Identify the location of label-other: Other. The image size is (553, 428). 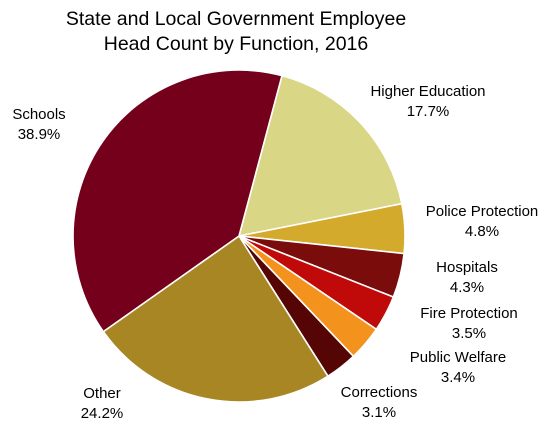
(102, 393).